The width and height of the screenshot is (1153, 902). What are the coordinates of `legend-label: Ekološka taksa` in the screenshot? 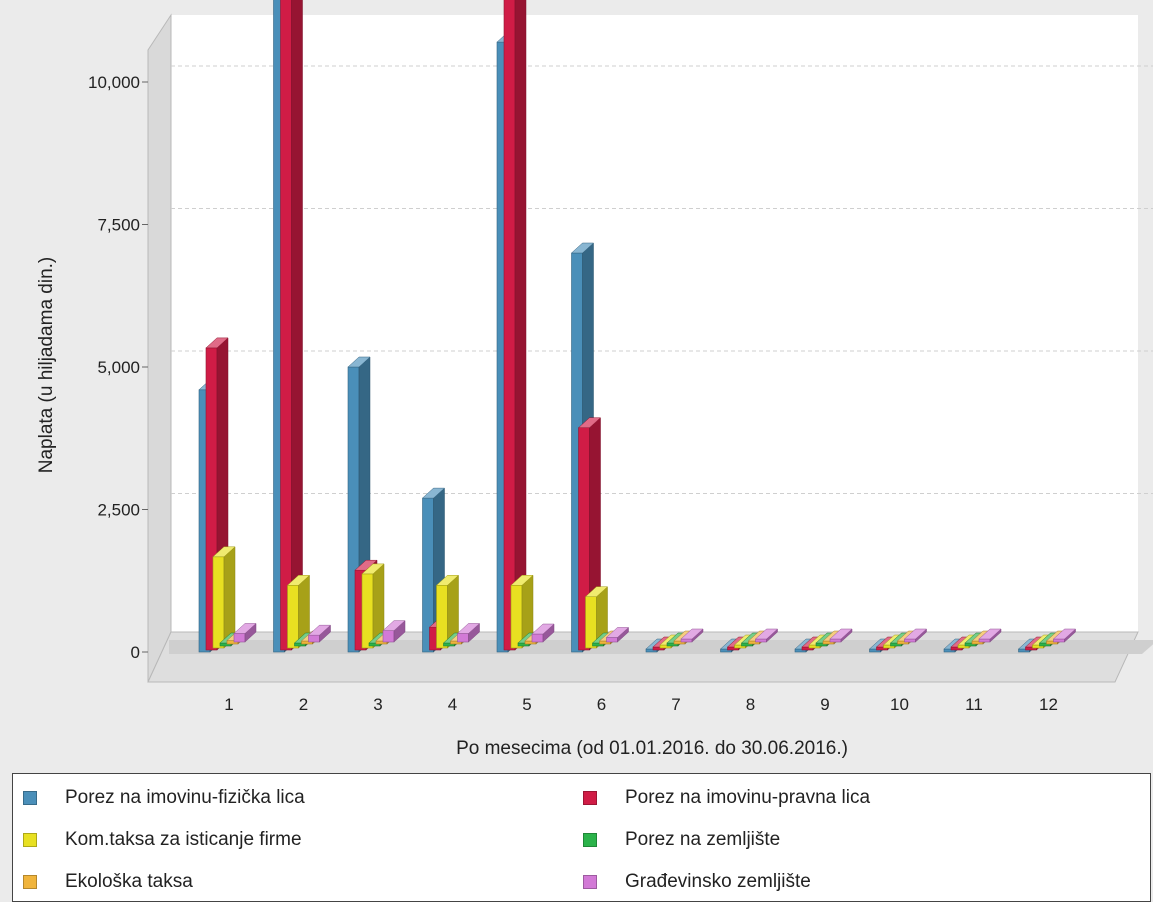 It's located at (129, 881).